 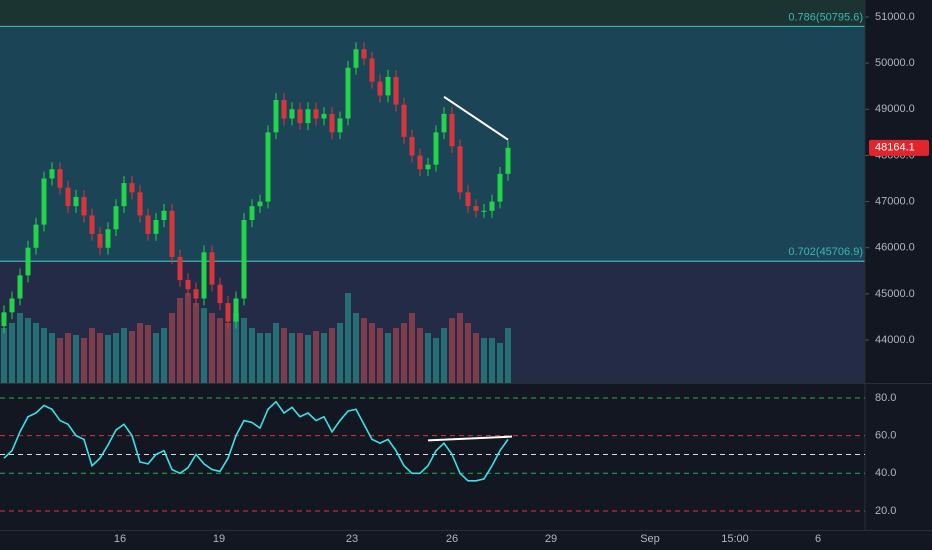 I want to click on fib-label: 0.702(45706.9), so click(x=825, y=252).